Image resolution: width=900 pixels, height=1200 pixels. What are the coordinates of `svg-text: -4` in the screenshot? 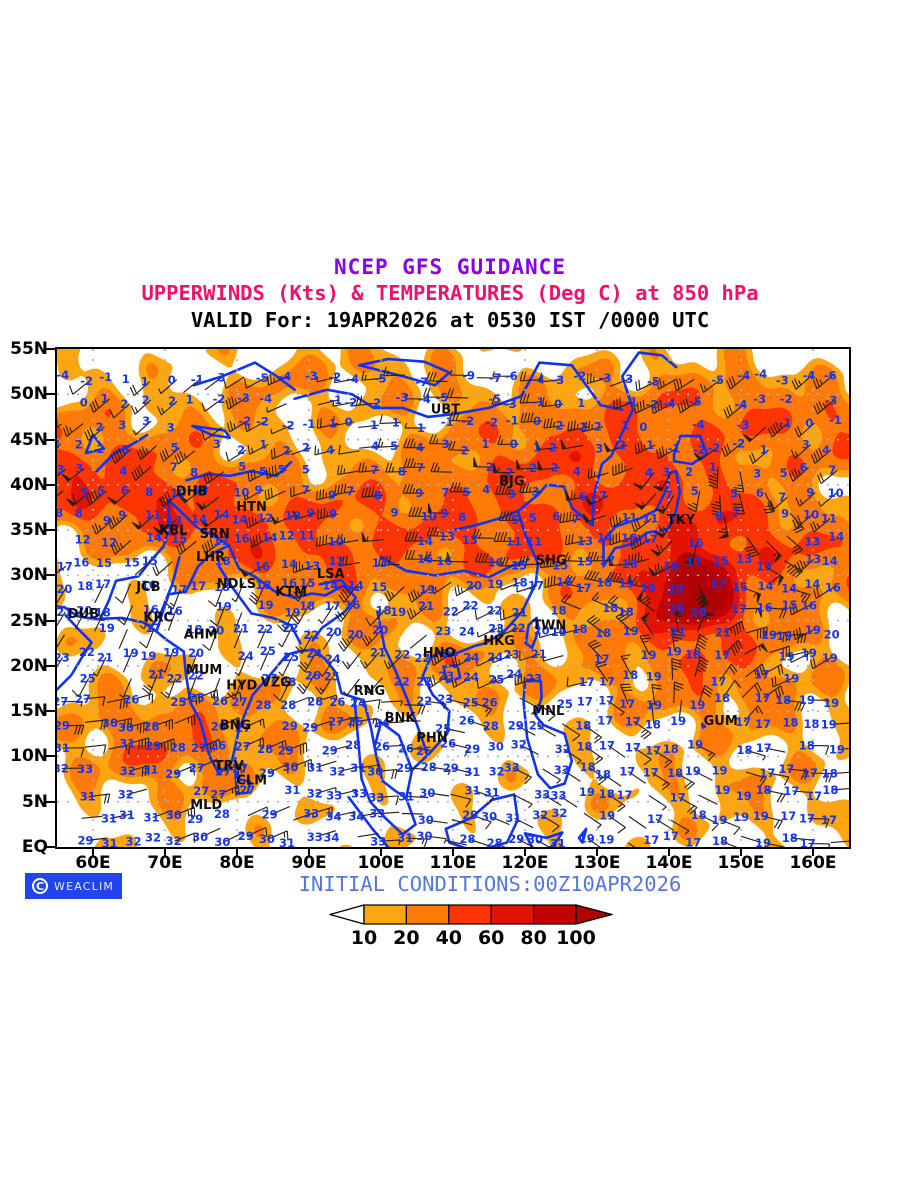 It's located at (741, 405).